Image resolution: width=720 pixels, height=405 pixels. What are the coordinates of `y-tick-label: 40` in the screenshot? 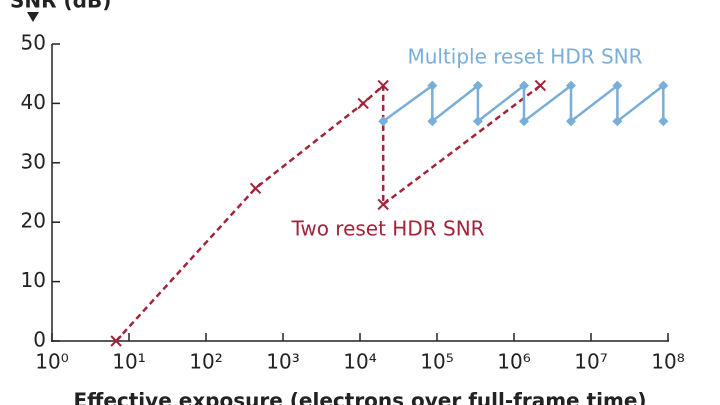 It's located at (33, 102).